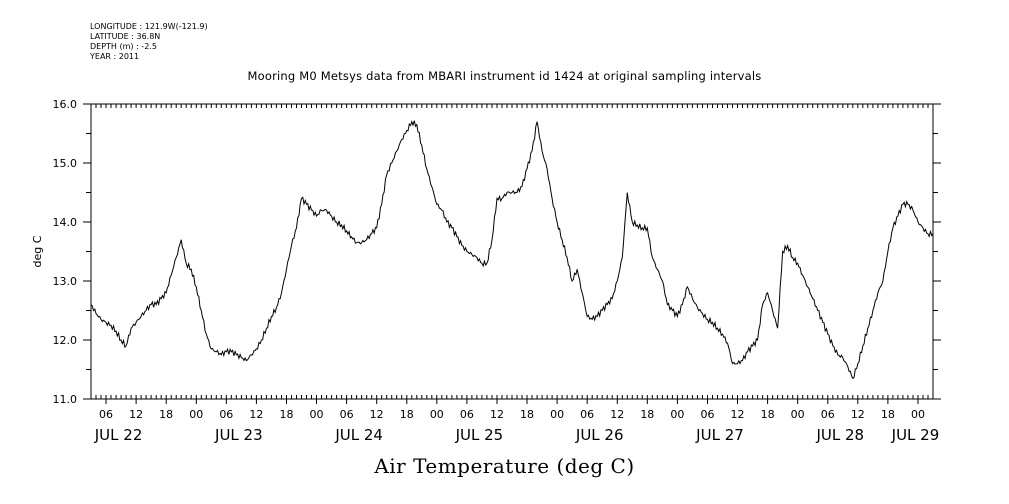 This screenshot has width=1009, height=504. Describe the element at coordinates (358, 435) in the screenshot. I see `x-day-label: JUL 24` at that location.